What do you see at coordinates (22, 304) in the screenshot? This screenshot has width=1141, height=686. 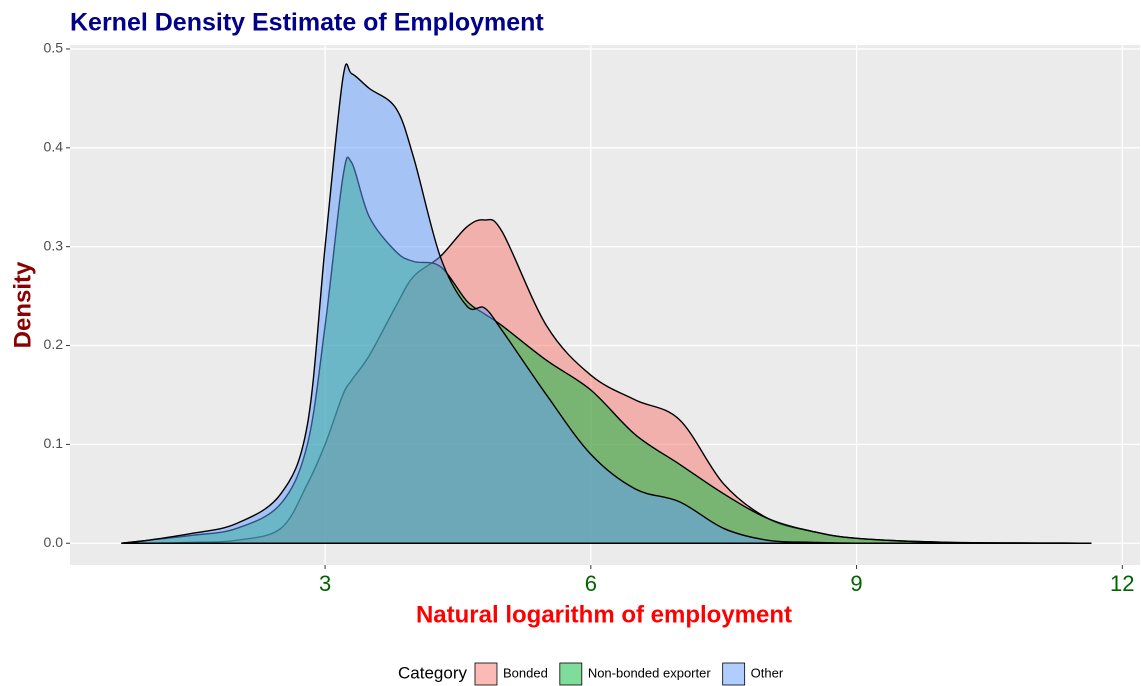 I see `y-axis-label: Density` at bounding box center [22, 304].